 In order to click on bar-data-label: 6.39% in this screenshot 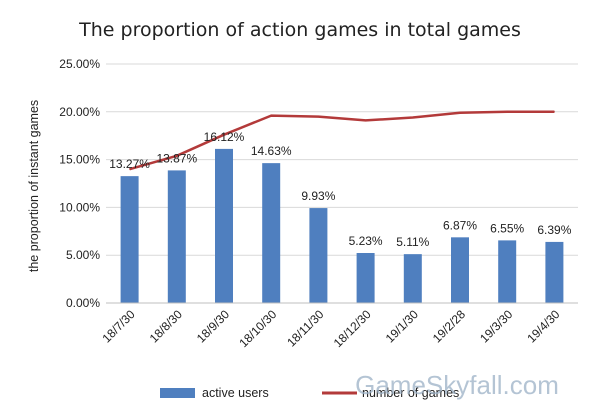, I will do `click(554, 230)`.